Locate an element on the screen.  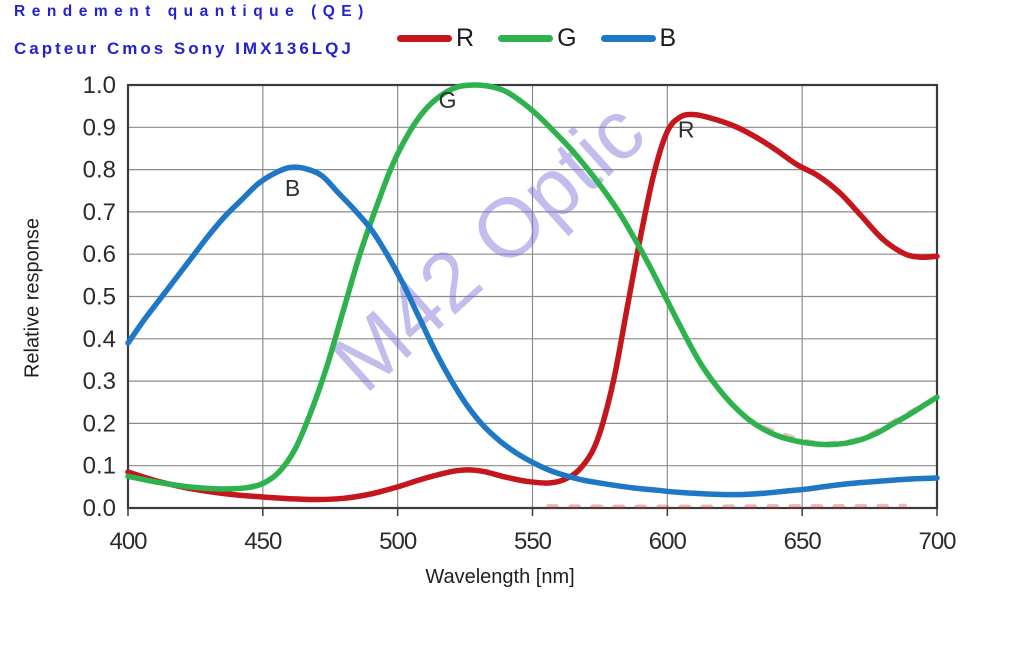
curve-label-r: R is located at coordinates (686, 129).